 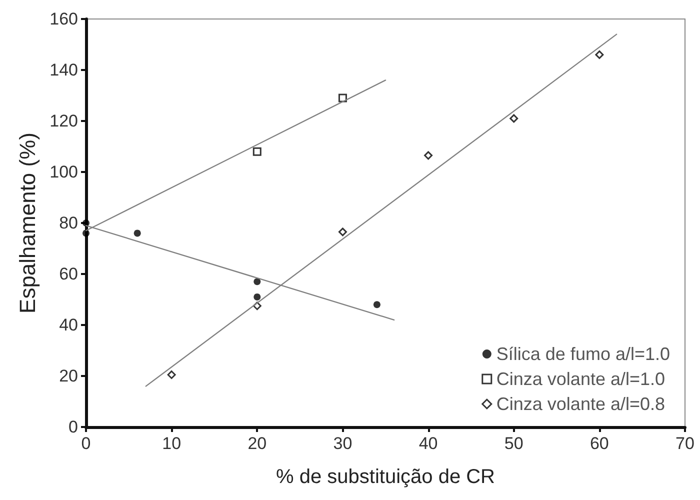 I want to click on x-tick-label: 50, so click(x=514, y=443).